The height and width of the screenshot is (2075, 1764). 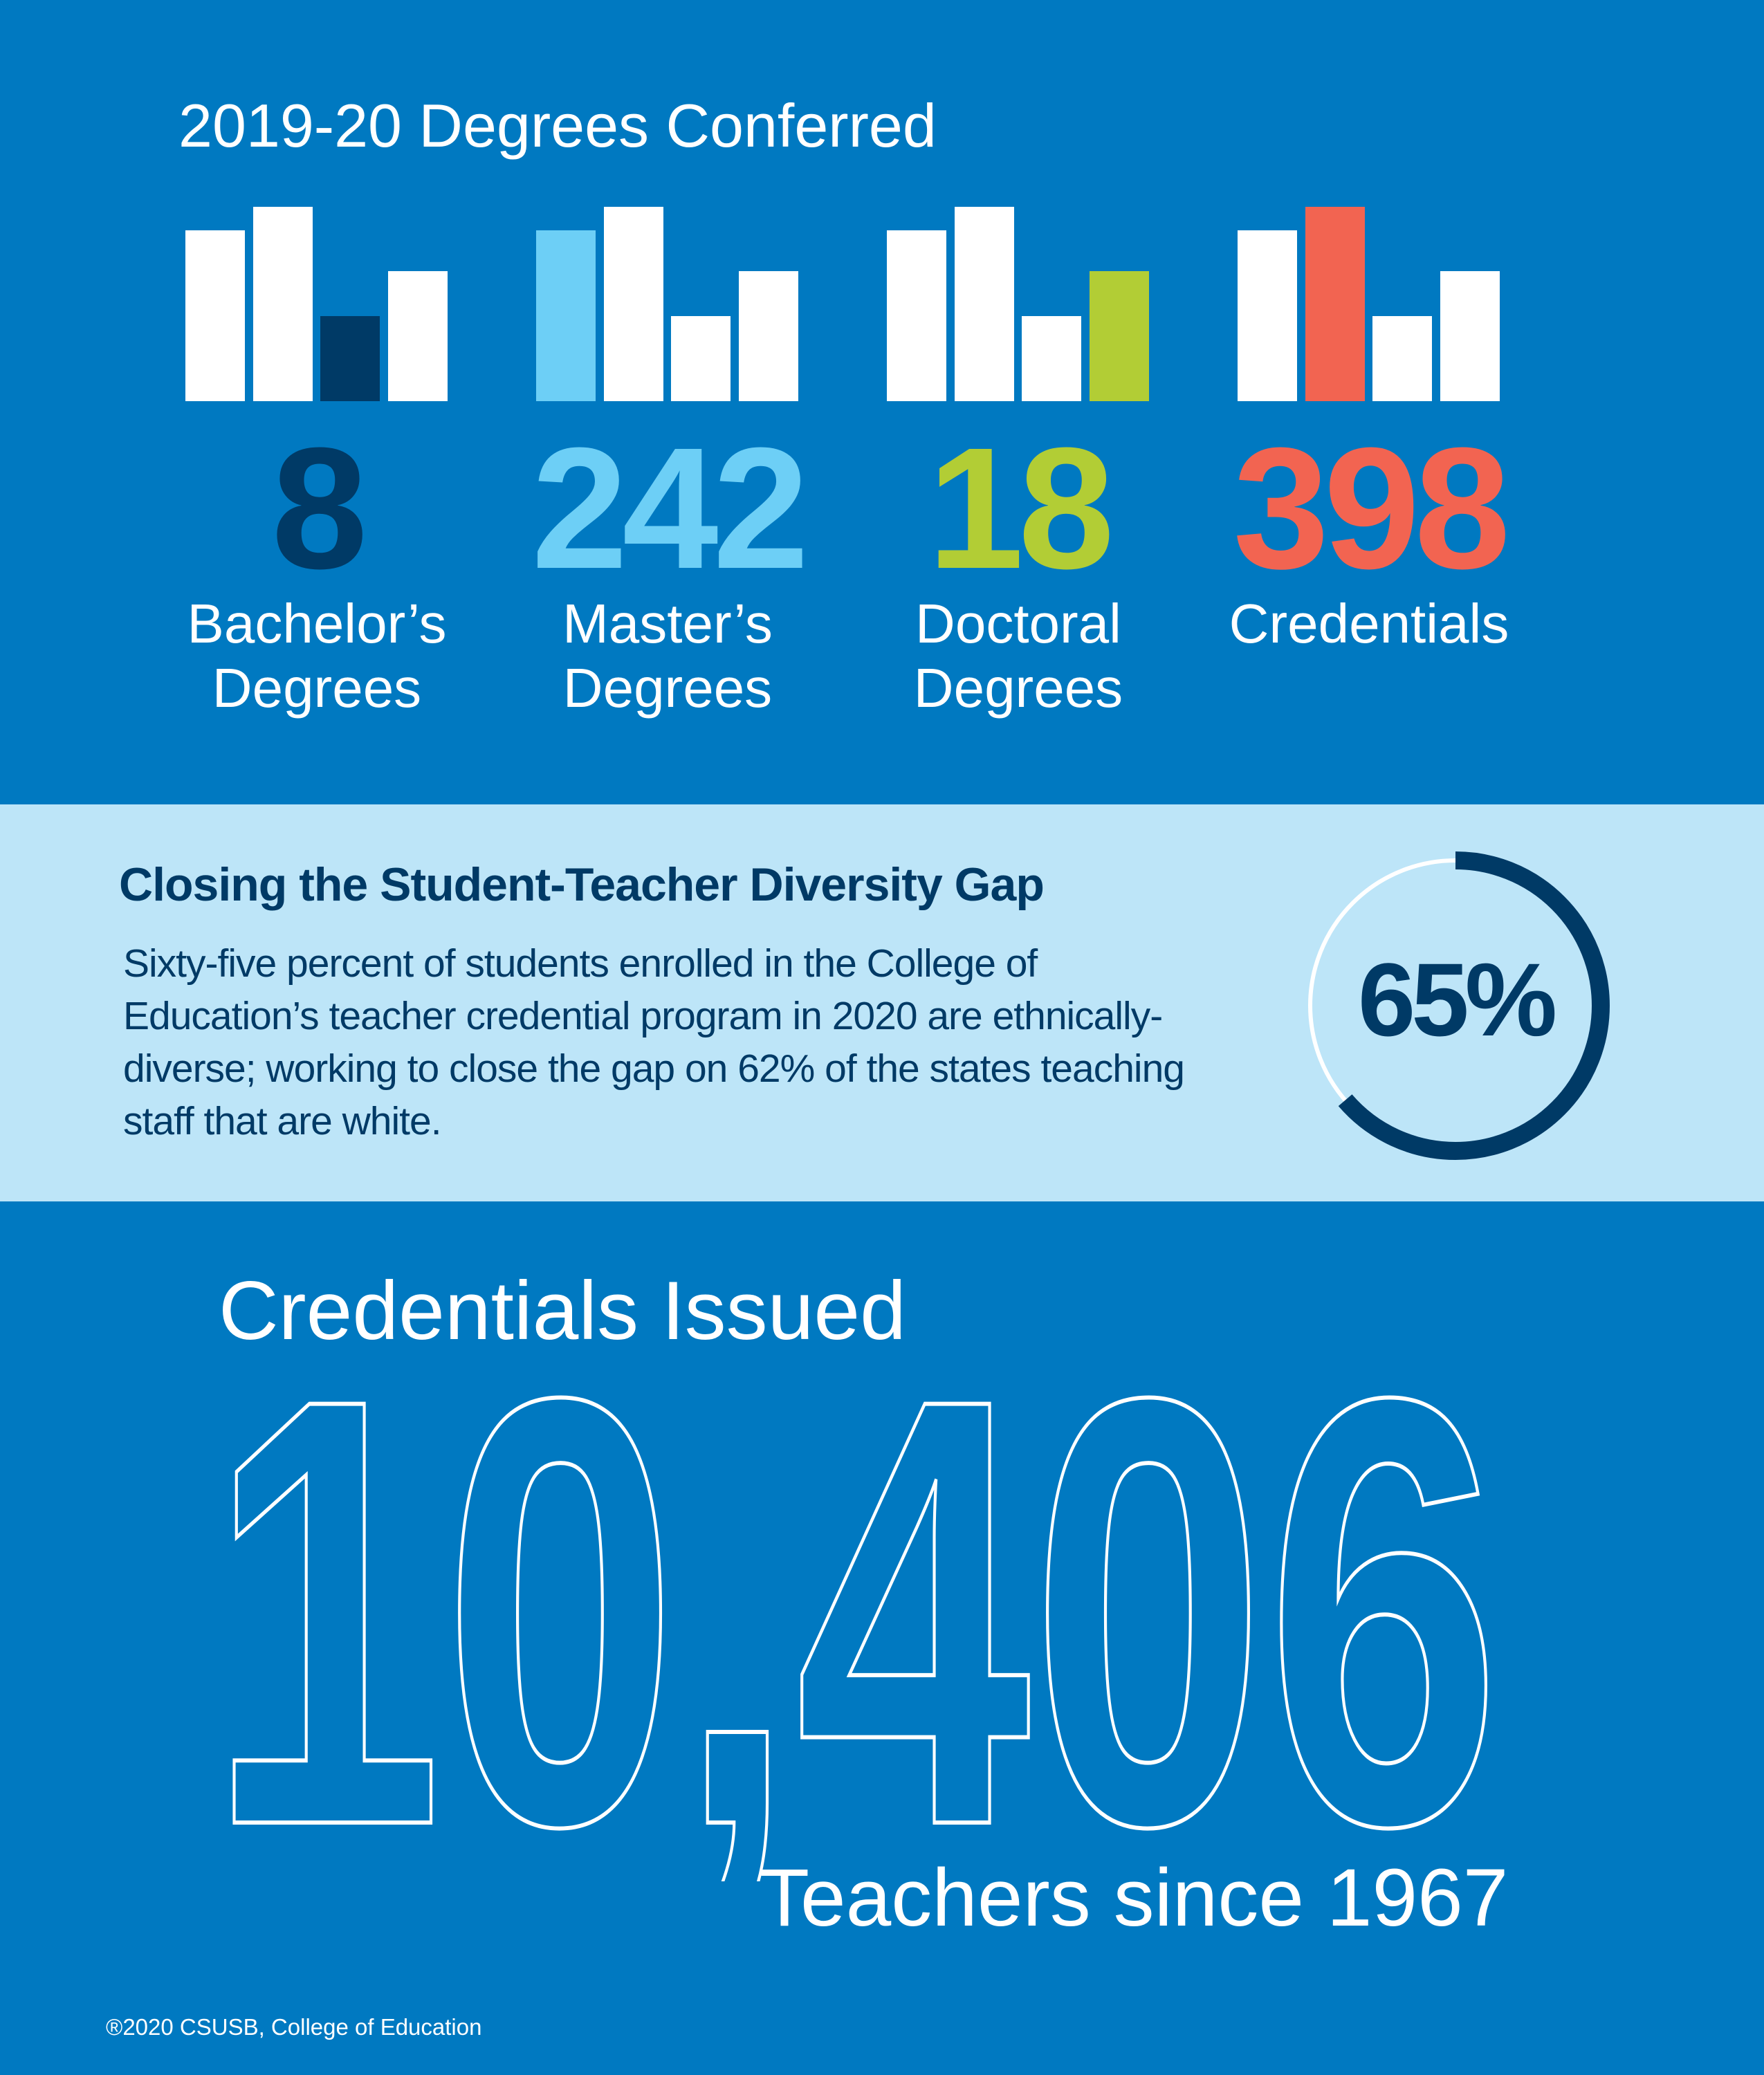 I want to click on footer-copyright: ®2020 CSUSB, College of Education, so click(x=294, y=2027).